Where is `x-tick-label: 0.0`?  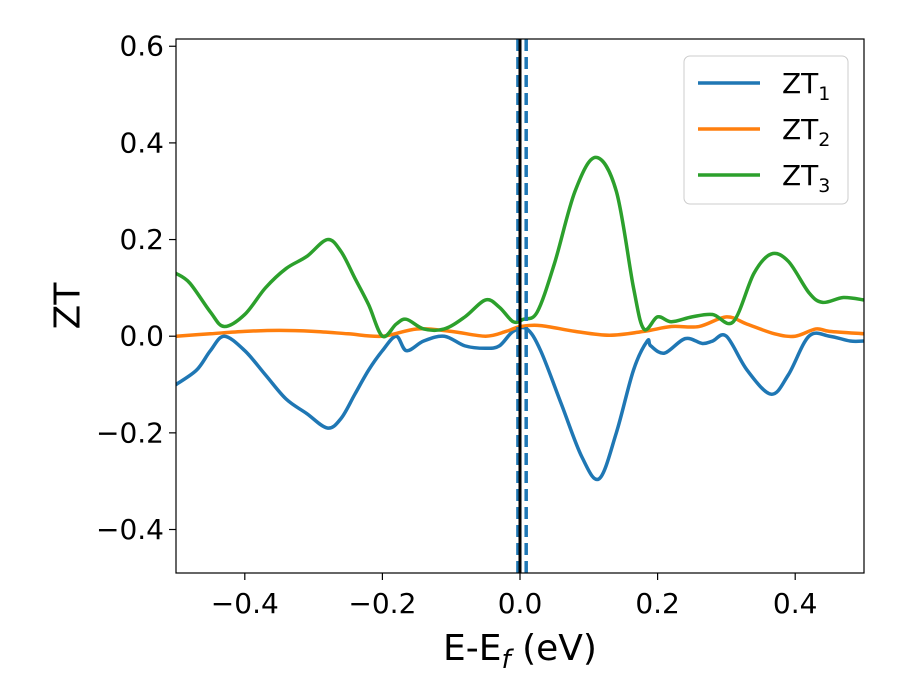
x-tick-label: 0.0 is located at coordinates (520, 603).